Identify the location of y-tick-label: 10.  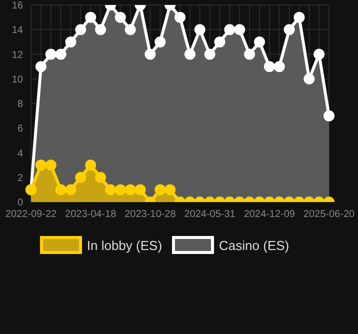
(18, 80).